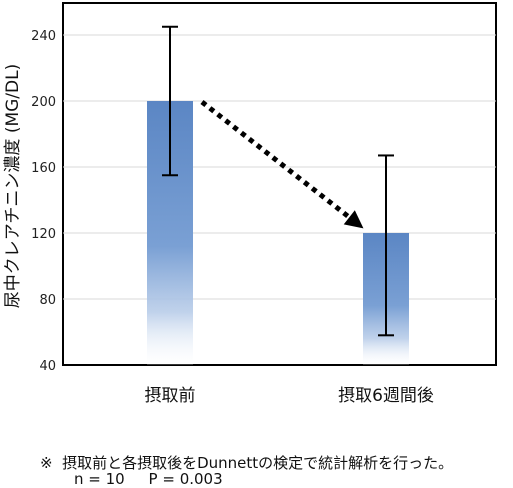 The height and width of the screenshot is (488, 513). What do you see at coordinates (43, 36) in the screenshot?
I see `y-tick-label: 240` at bounding box center [43, 36].